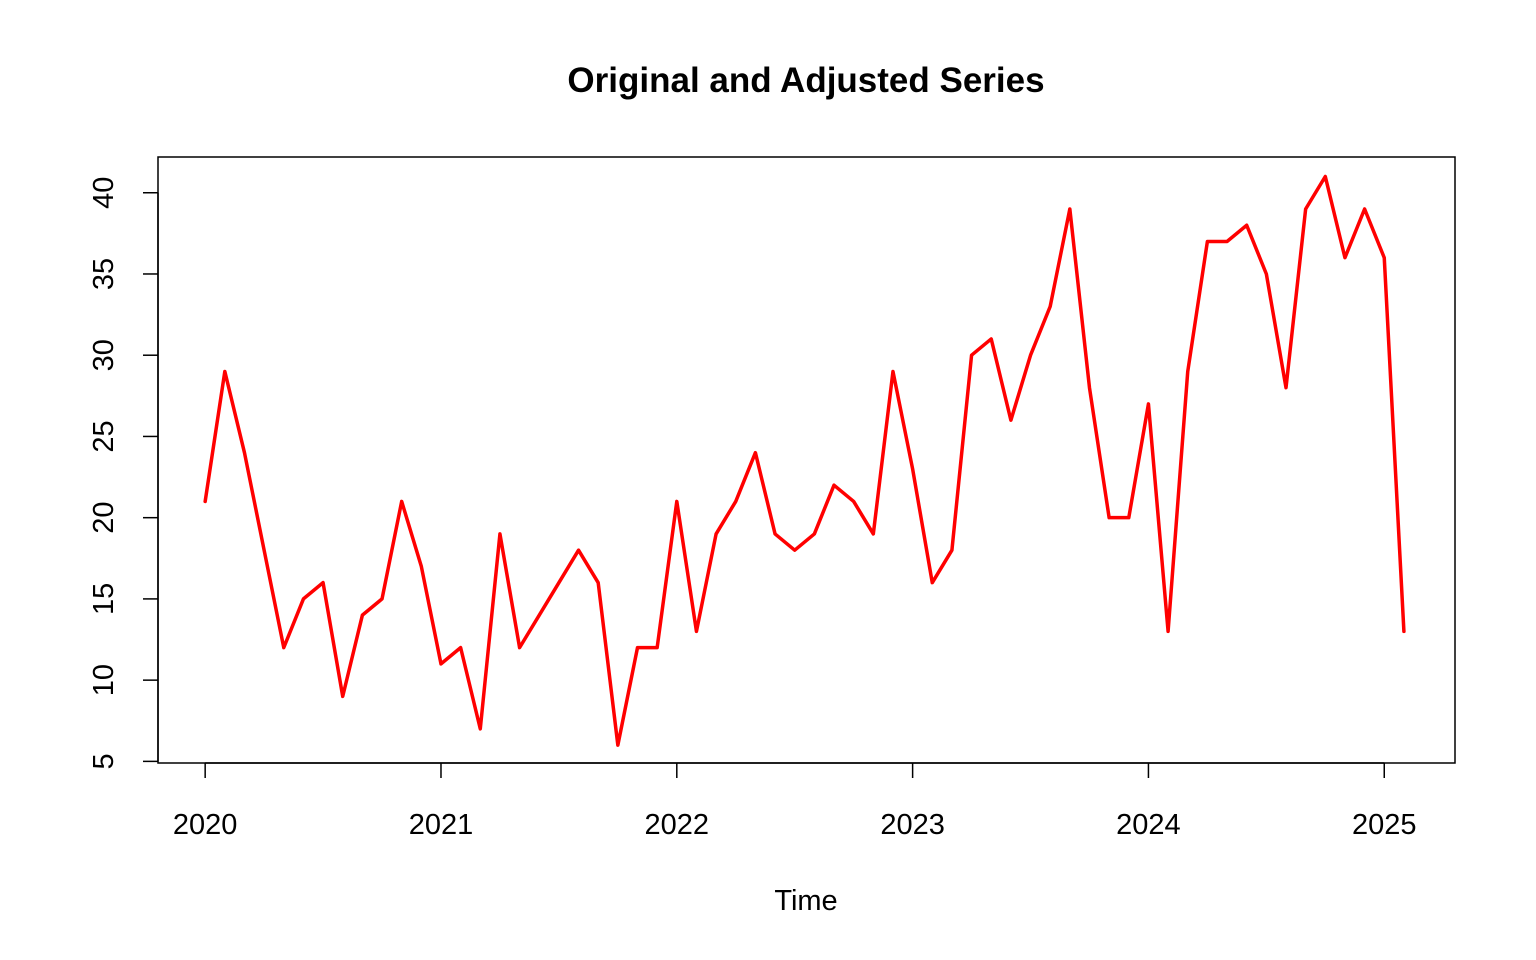  Describe the element at coordinates (104, 436) in the screenshot. I see `y-tick-label: 25` at that location.